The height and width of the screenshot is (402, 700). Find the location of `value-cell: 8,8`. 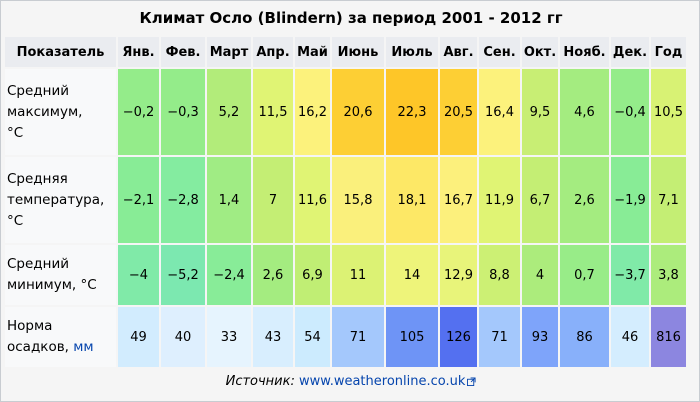

value-cell: 8,8 is located at coordinates (499, 275).